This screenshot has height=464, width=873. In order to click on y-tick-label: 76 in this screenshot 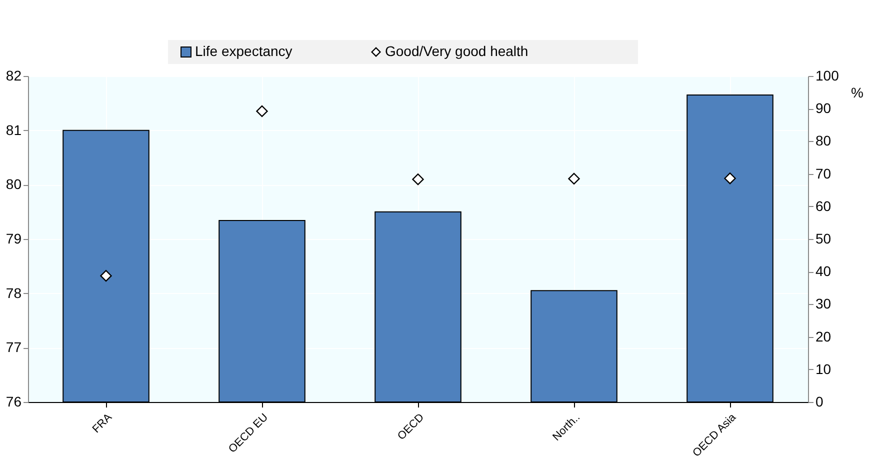, I will do `click(14, 402)`.